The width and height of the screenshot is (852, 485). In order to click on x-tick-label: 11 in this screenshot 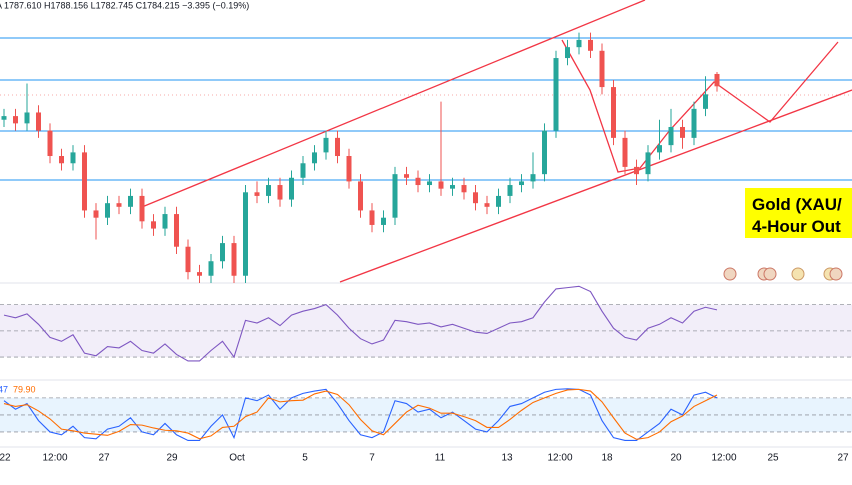, I will do `click(440, 458)`.